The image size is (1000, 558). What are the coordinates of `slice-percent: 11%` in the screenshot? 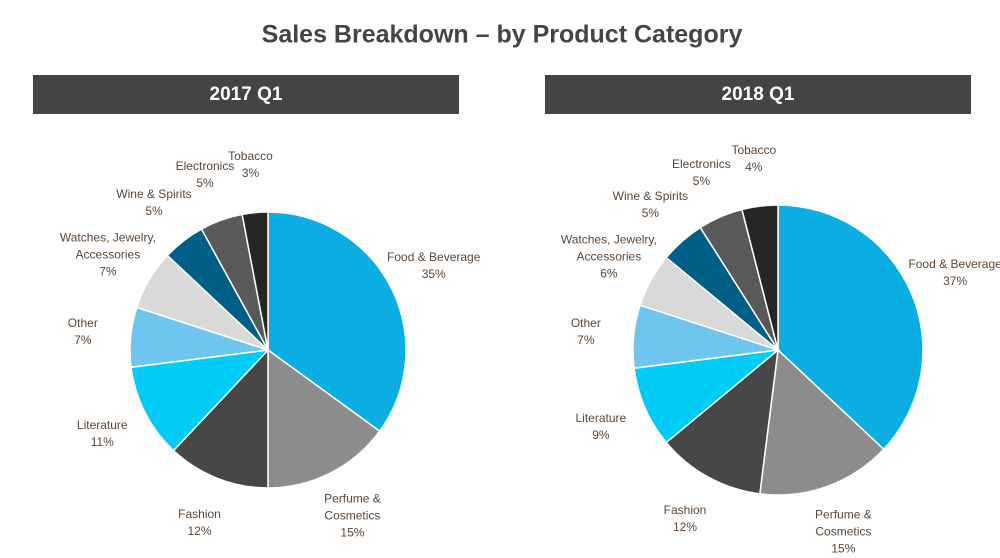 It's located at (102, 442).